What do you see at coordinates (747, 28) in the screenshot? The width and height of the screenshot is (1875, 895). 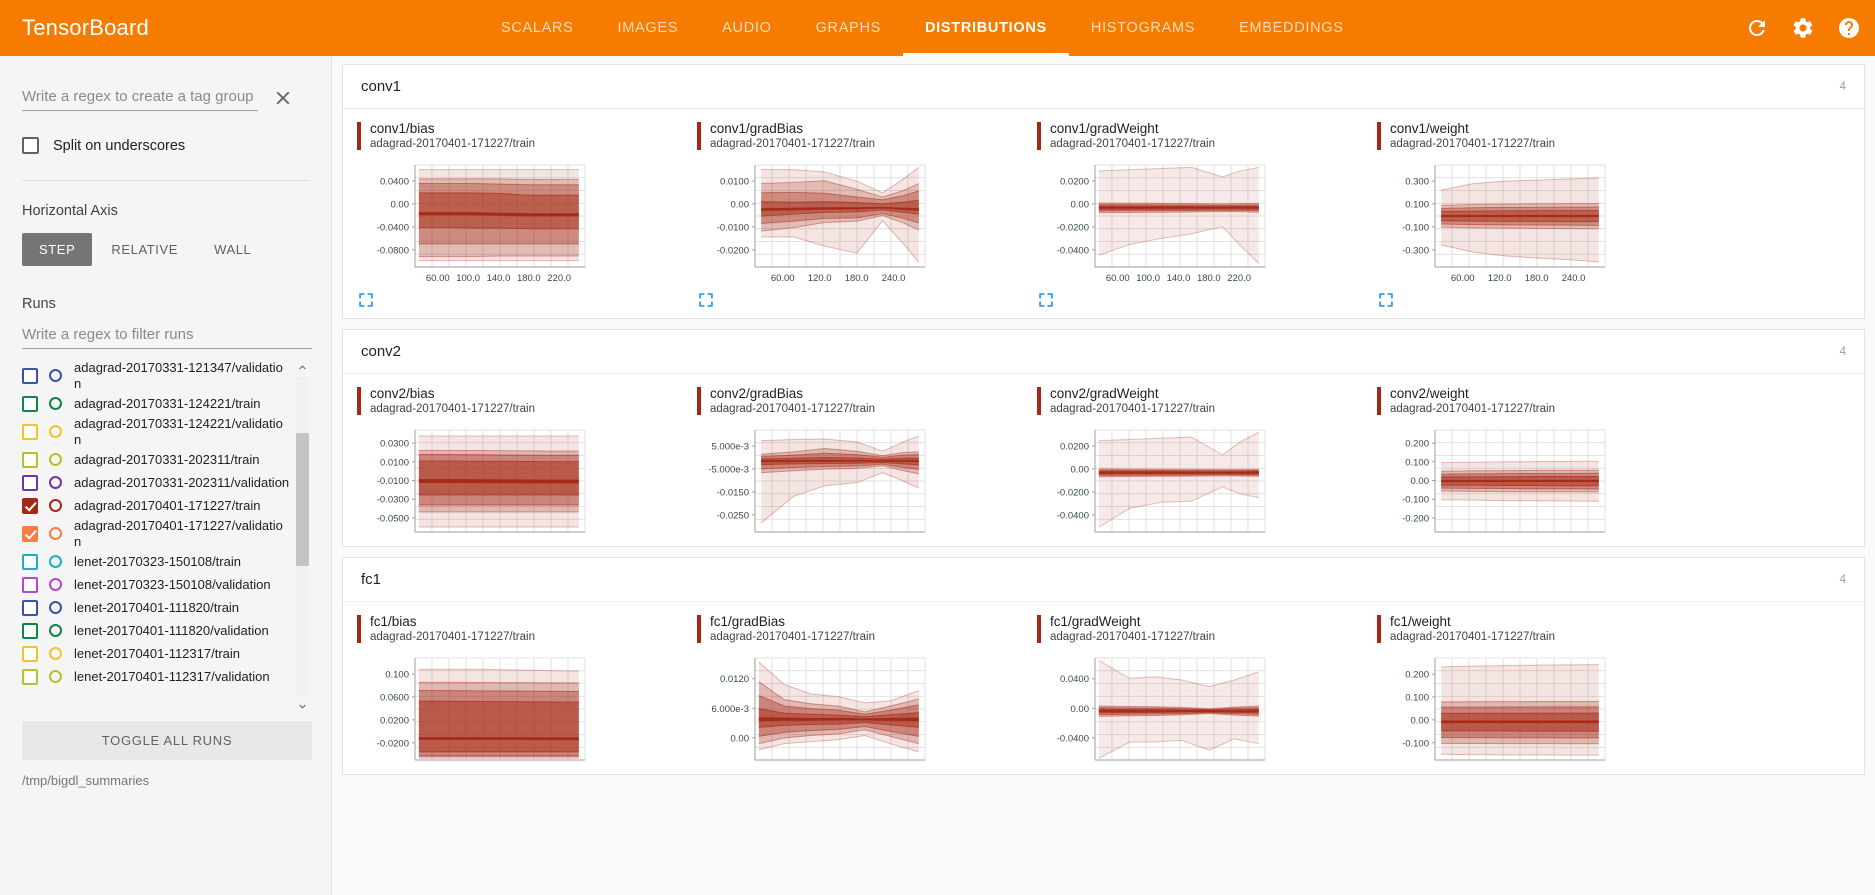 I see `tab-audio: AUDIO` at bounding box center [747, 28].